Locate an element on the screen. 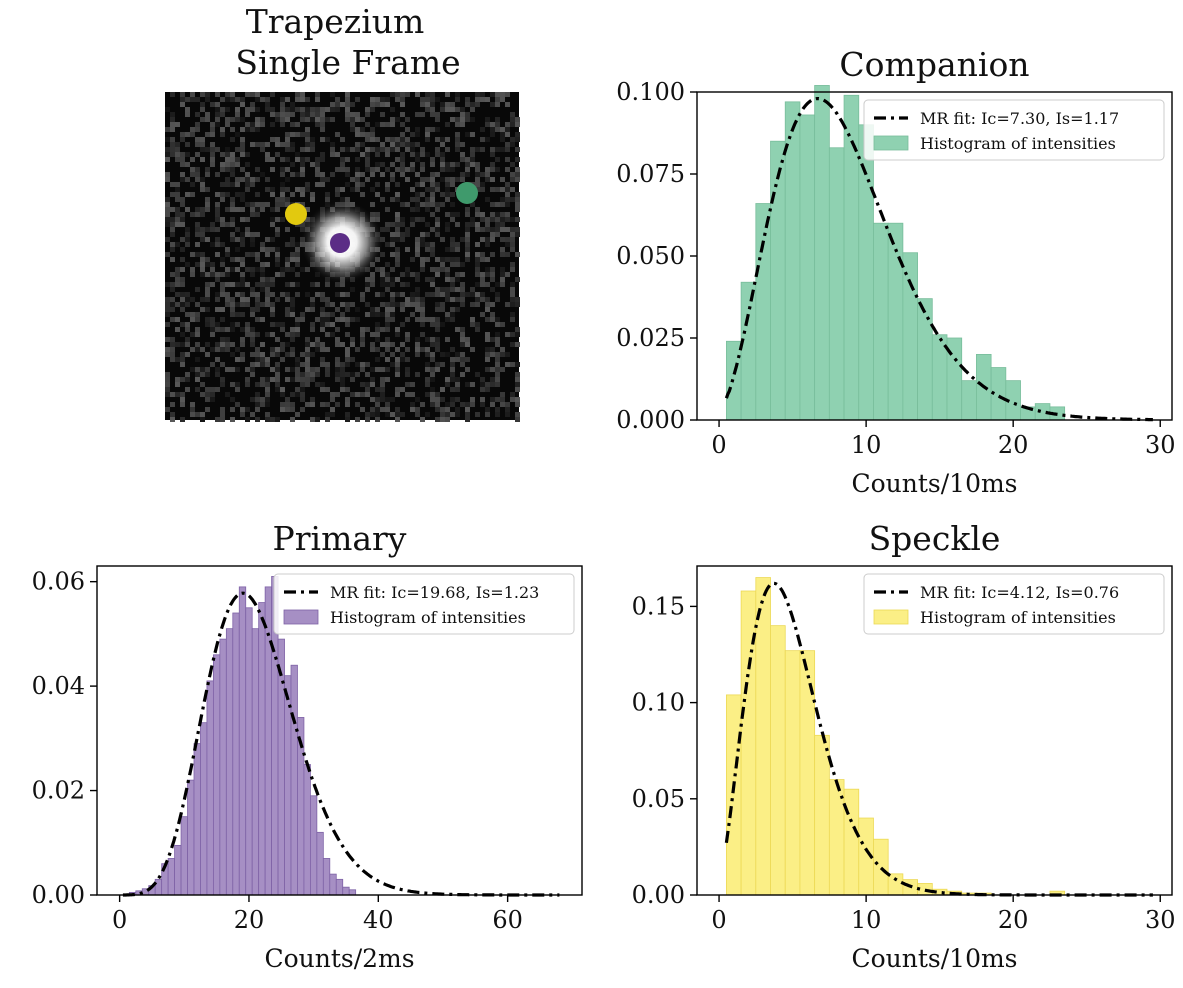  x-tick-label: 10 is located at coordinates (866, 920).